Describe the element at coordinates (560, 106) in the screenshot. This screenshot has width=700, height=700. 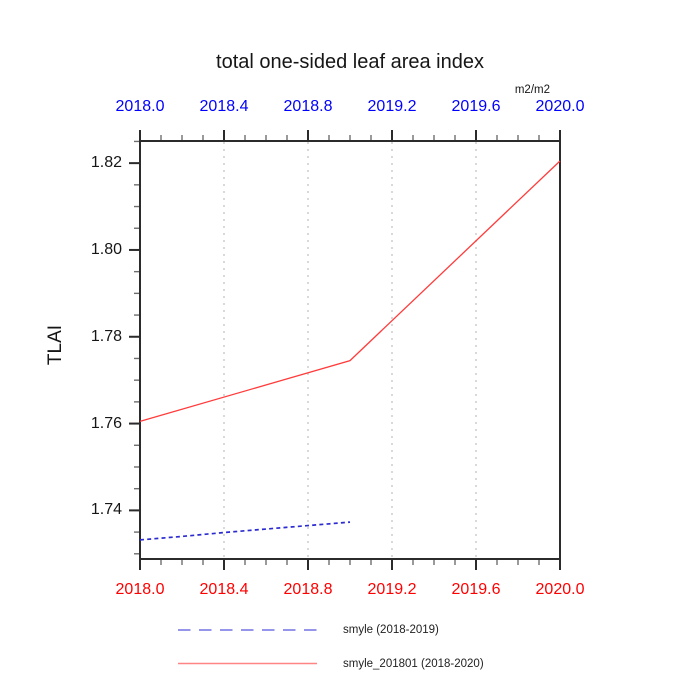
I see `x-tick-label-top: 2020.0` at that location.